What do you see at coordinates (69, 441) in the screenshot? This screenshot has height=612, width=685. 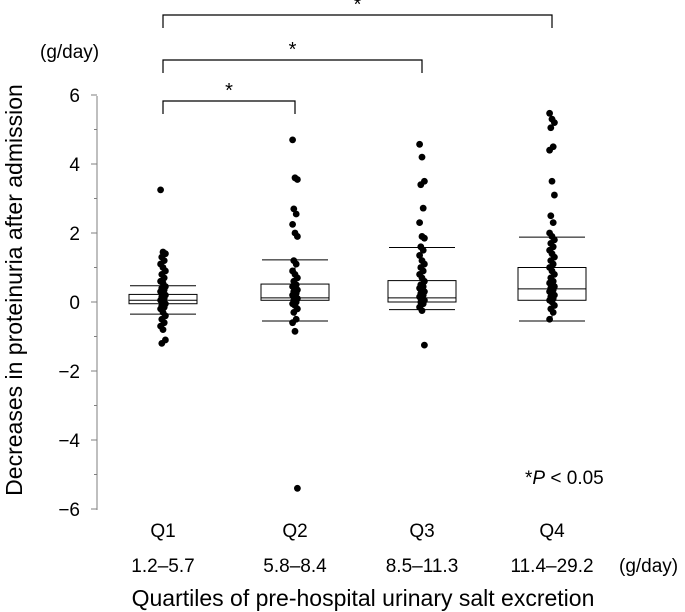 I see `y-tick-label: −4` at bounding box center [69, 441].